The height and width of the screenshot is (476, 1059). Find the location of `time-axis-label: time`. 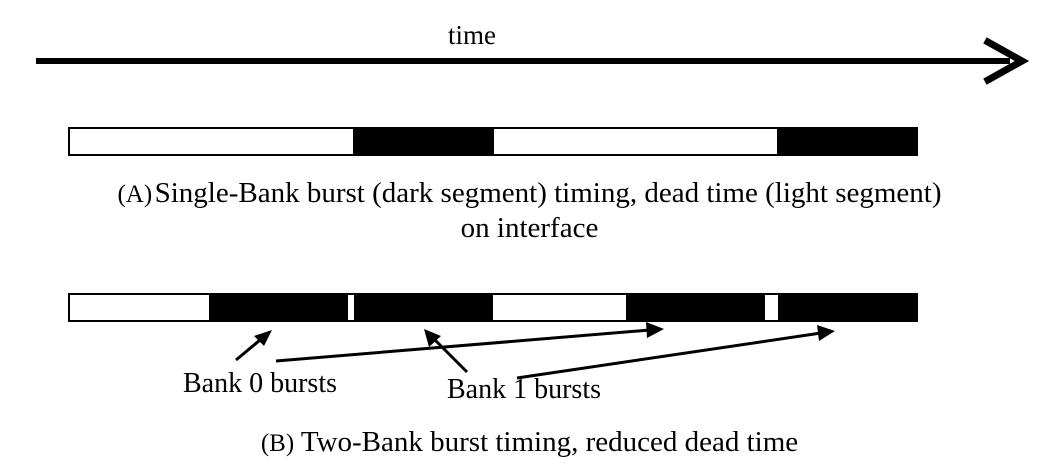

time-axis-label: time is located at coordinates (472, 35).